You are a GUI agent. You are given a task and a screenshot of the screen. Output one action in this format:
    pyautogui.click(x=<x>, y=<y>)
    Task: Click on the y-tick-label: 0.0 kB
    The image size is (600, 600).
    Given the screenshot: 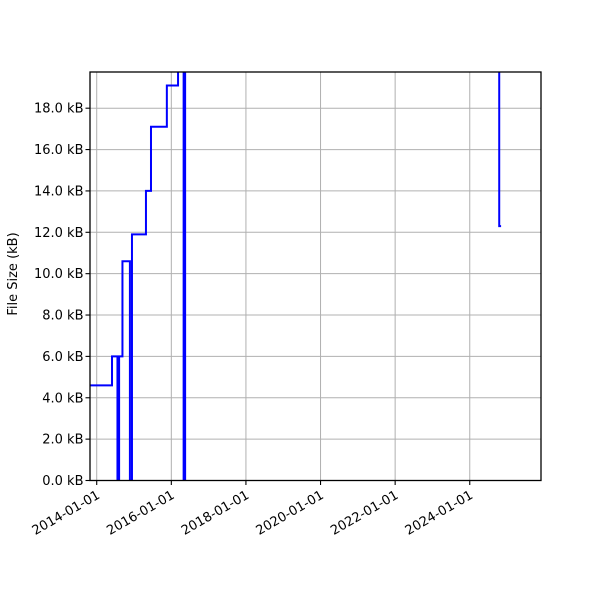 What is the action you would take?
    pyautogui.click(x=62, y=481)
    